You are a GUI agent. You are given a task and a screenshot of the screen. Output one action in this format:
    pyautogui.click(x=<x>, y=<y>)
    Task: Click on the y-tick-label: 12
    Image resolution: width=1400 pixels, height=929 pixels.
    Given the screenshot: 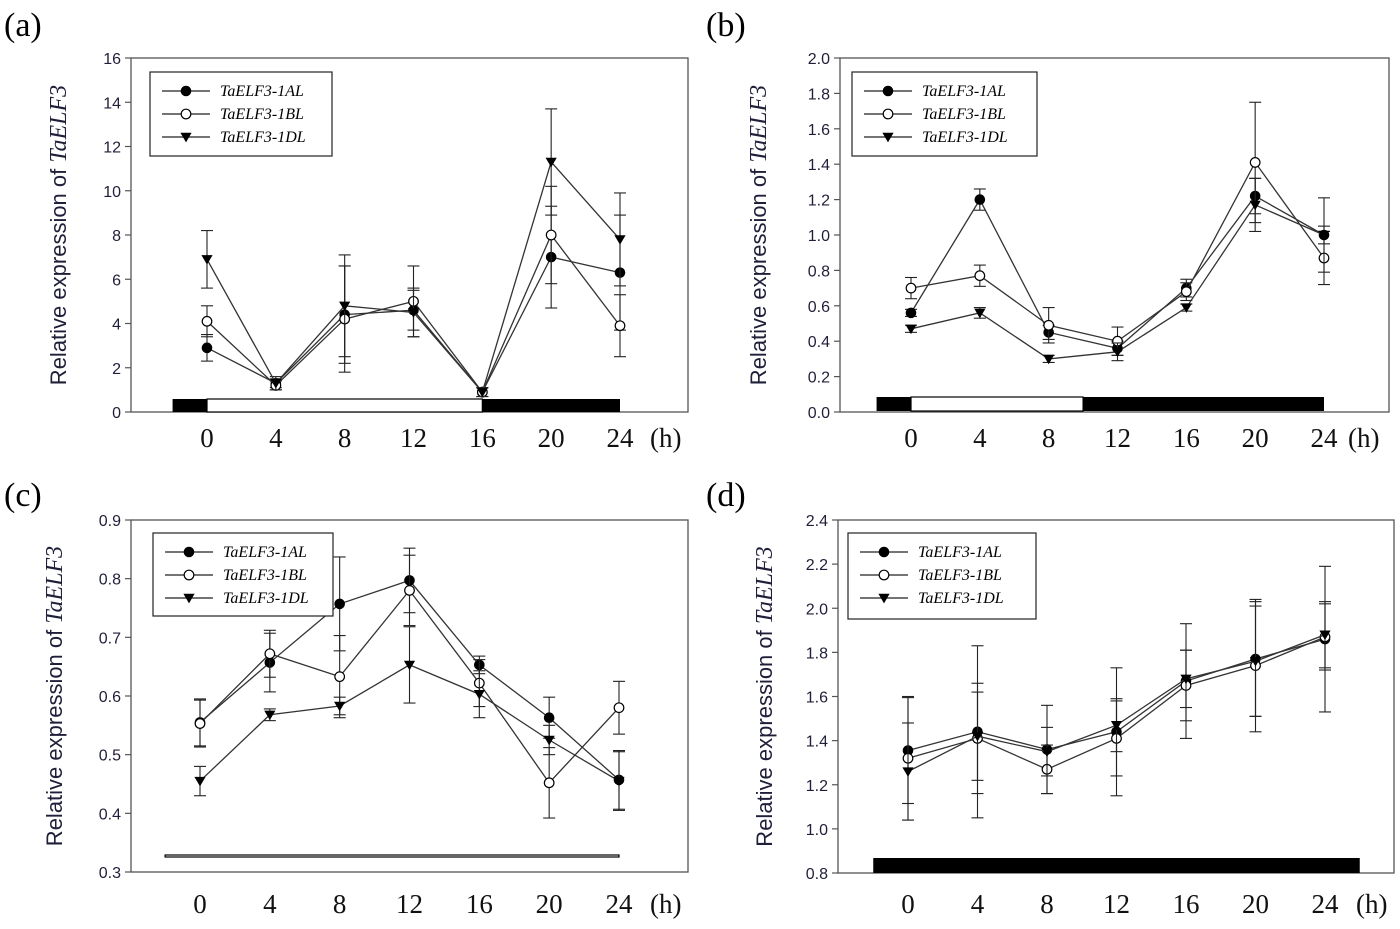 What is the action you would take?
    pyautogui.click(x=112, y=148)
    